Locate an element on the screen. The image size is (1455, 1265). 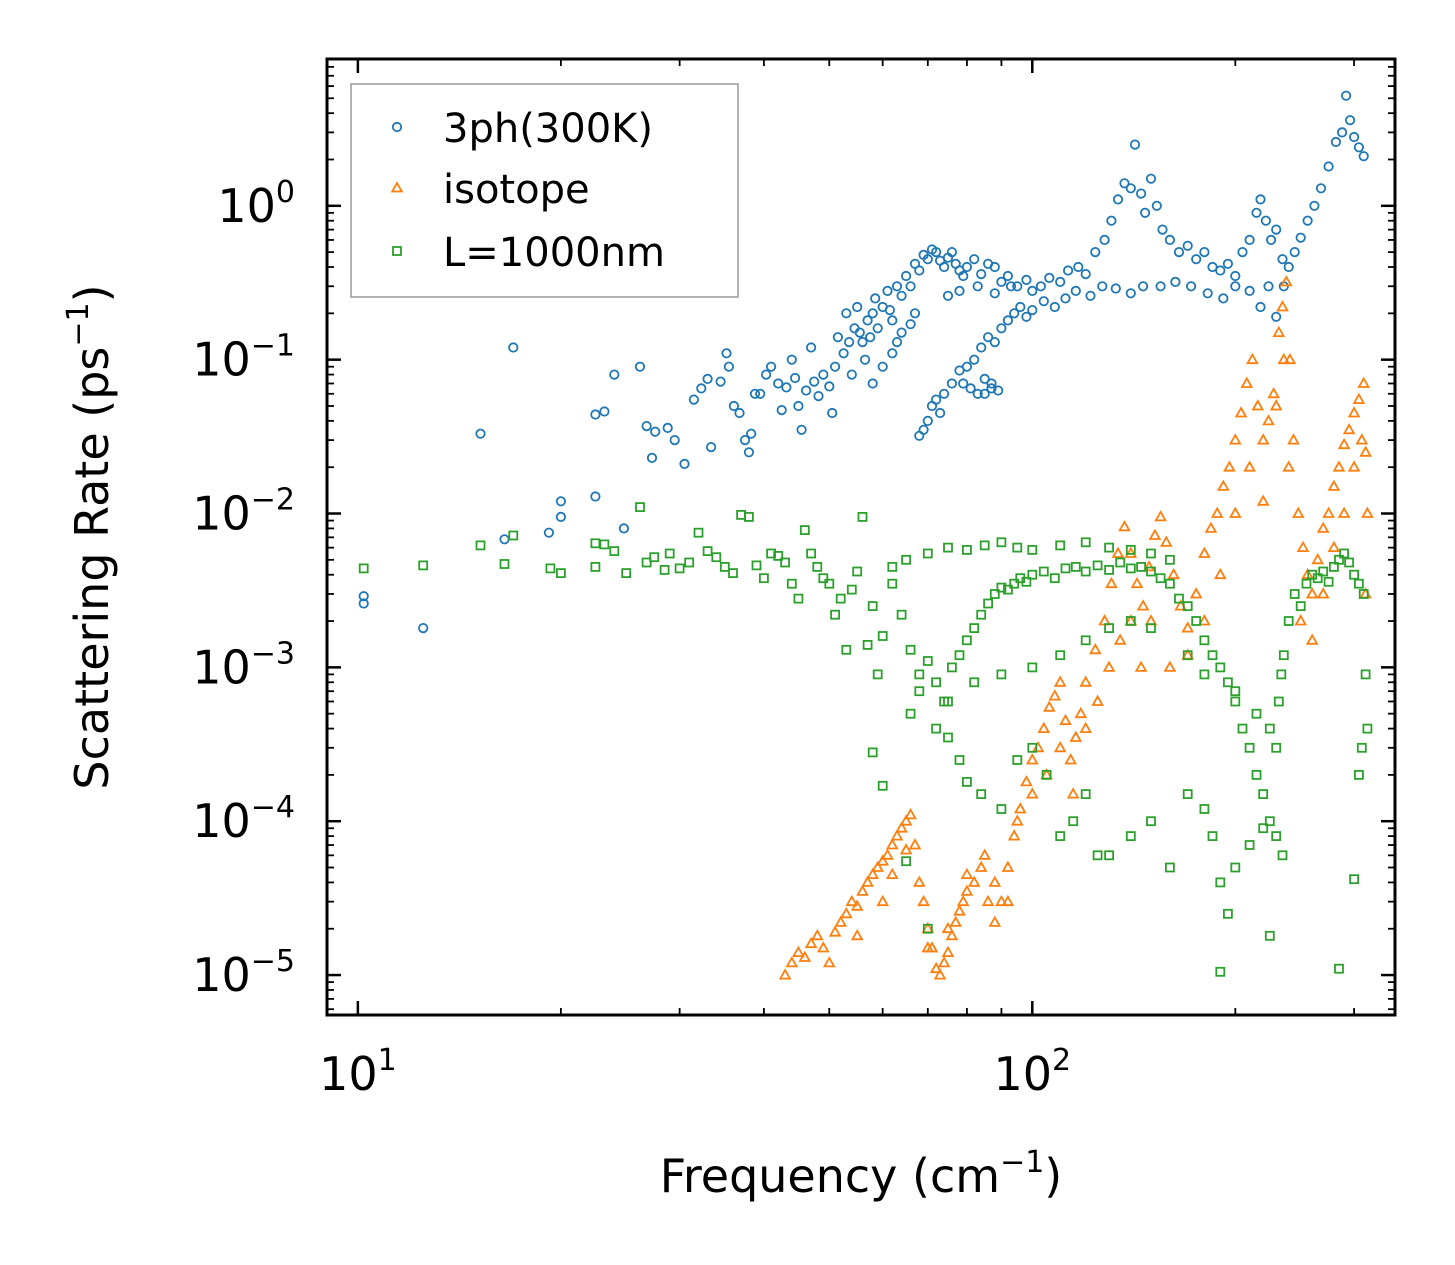
legend-label: isotope is located at coordinates (516, 190).